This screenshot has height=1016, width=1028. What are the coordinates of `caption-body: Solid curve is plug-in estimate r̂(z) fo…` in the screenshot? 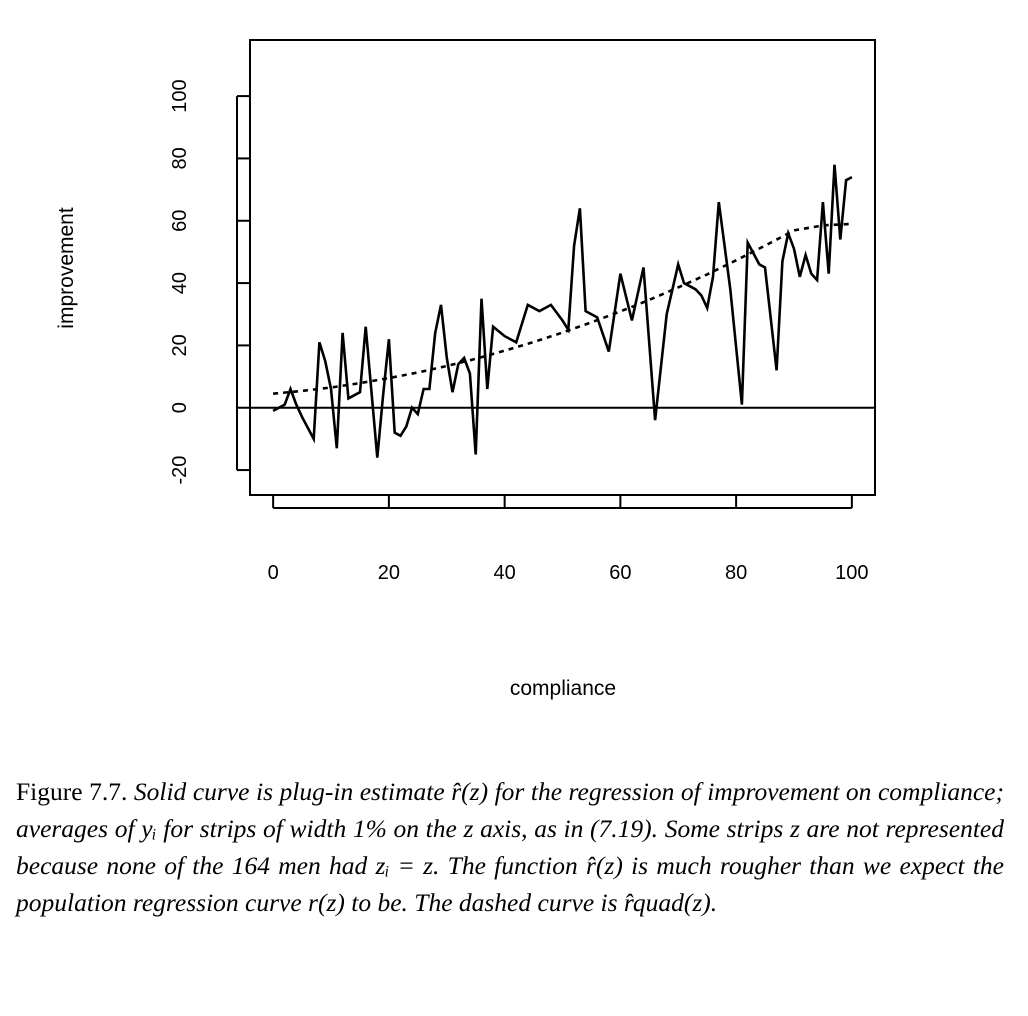 It's located at (510, 847).